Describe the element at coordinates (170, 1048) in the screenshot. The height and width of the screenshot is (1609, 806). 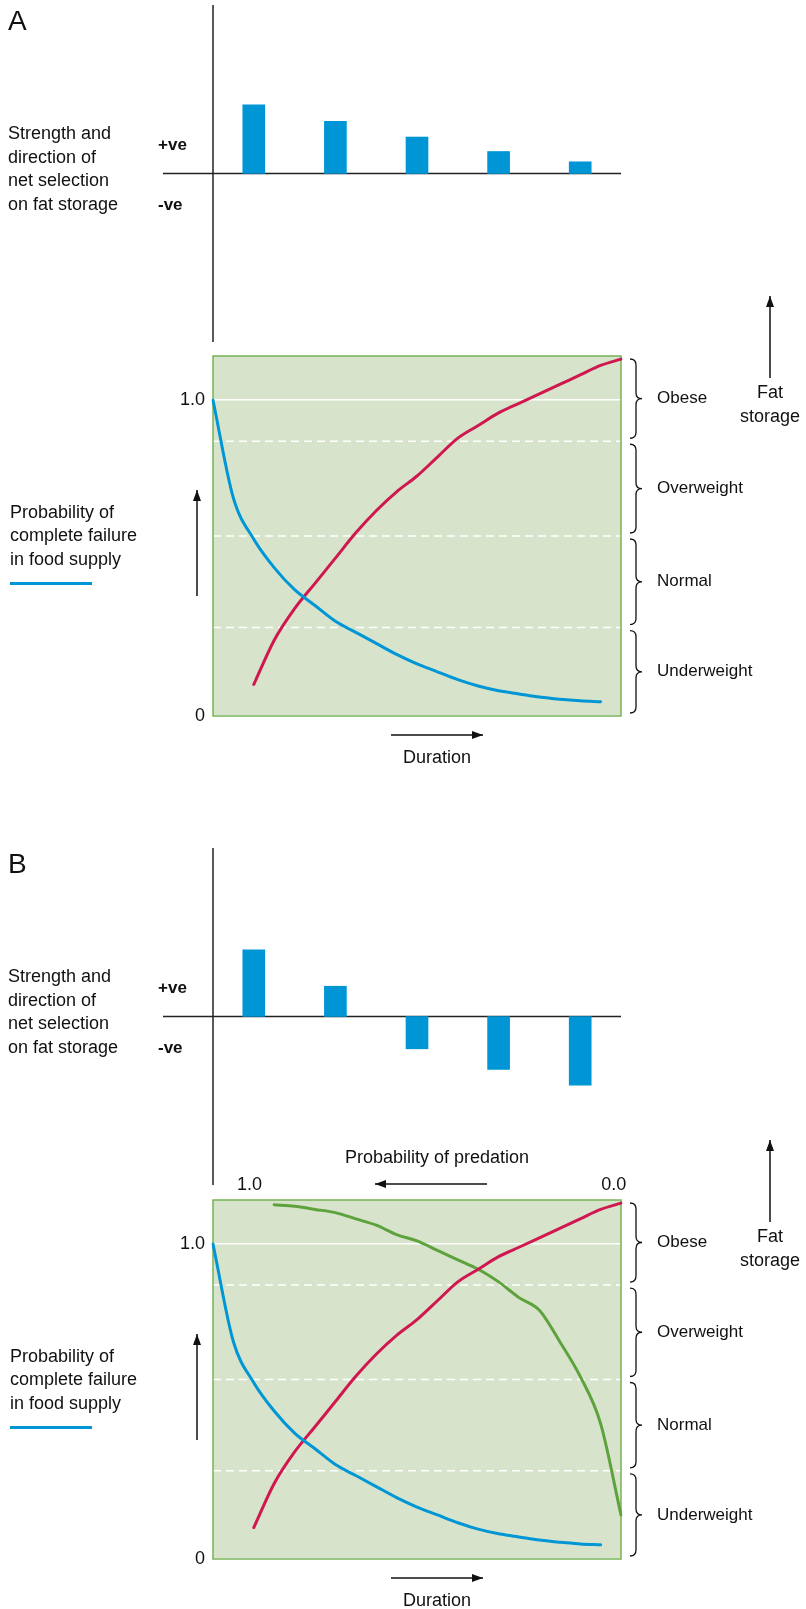
I see `annotation: -ve` at that location.